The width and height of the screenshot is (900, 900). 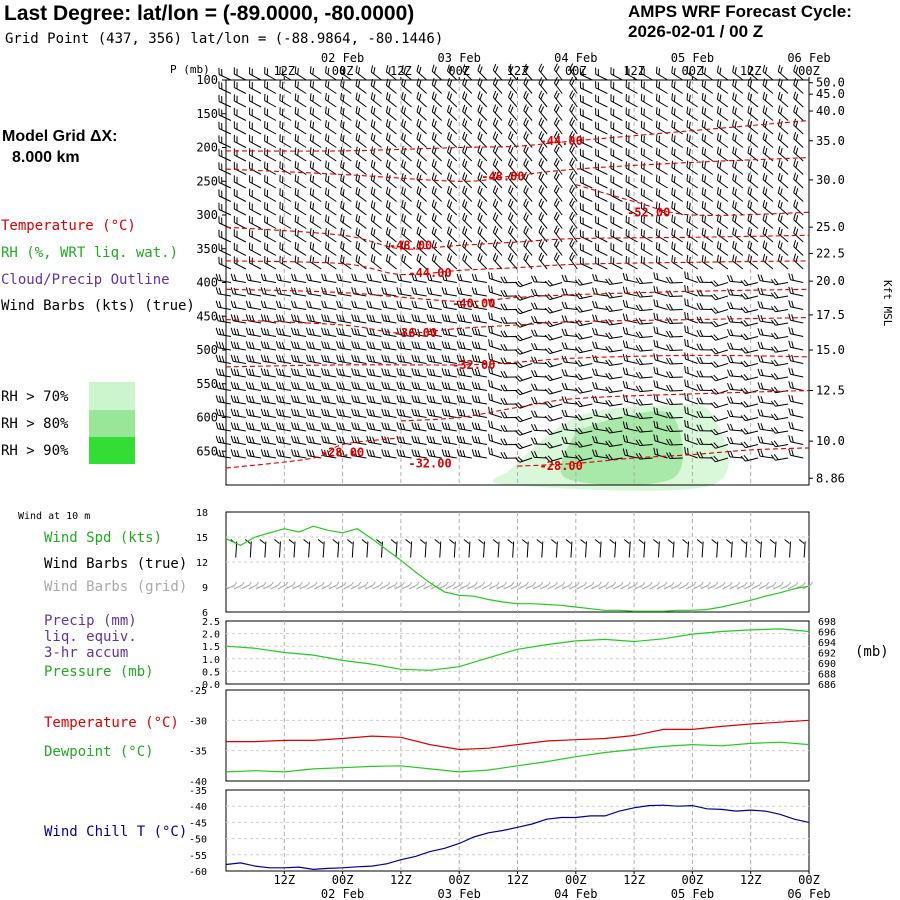 What do you see at coordinates (517, 268) in the screenshot?
I see `temperature-contour` at bounding box center [517, 268].